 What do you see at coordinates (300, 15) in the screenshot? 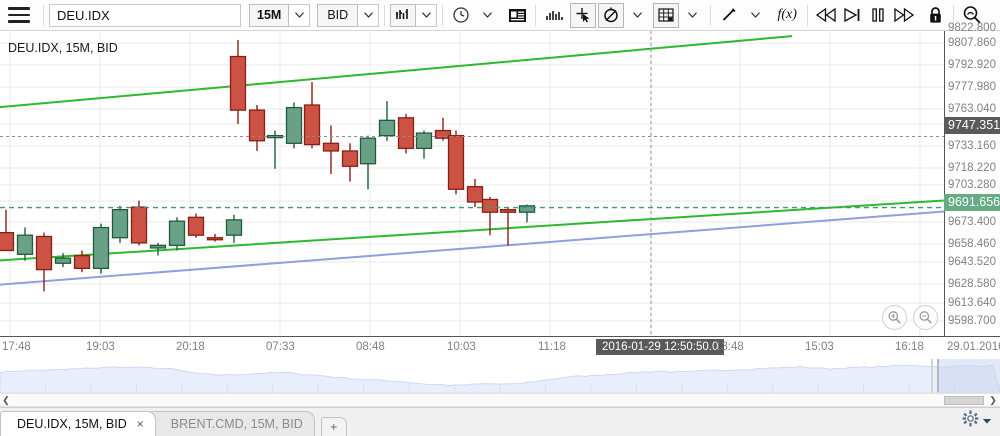
I see `timeframe-chevron-down-icon` at bounding box center [300, 15].